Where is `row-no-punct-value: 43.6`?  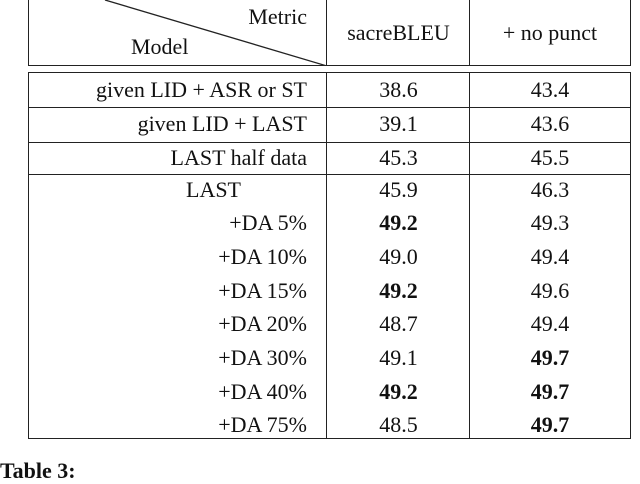 row-no-punct-value: 43.6 is located at coordinates (550, 123).